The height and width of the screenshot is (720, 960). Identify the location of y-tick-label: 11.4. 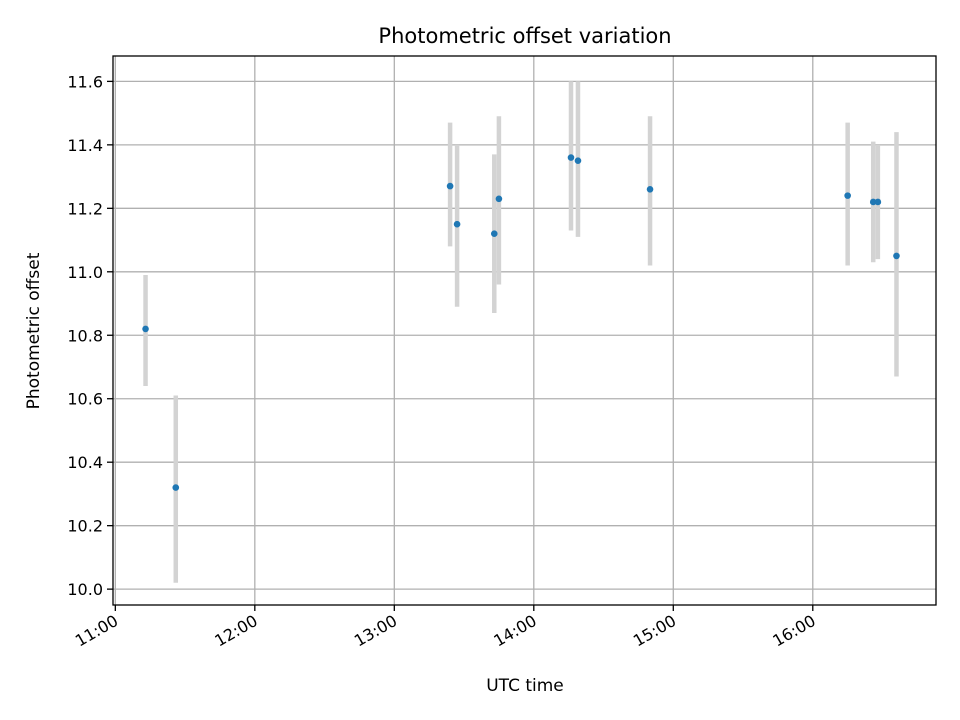
(85, 145).